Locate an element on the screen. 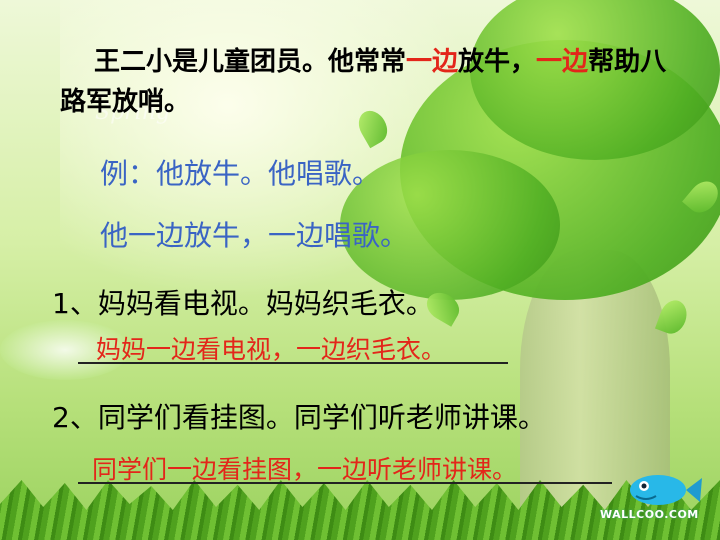 The width and height of the screenshot is (720, 540). answer-2: 同学们一边看挂图，一边听老师讲课。 is located at coordinates (305, 469).